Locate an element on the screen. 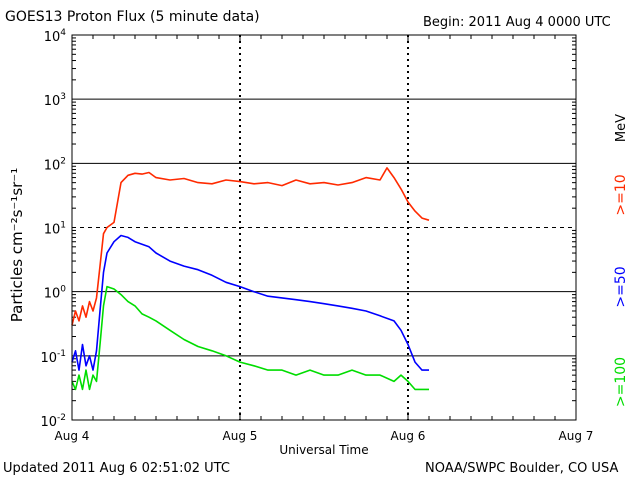 This screenshot has width=640, height=480. updated-time: Updated 2011 Aug 6 02:51:02 UTC is located at coordinates (116, 468).